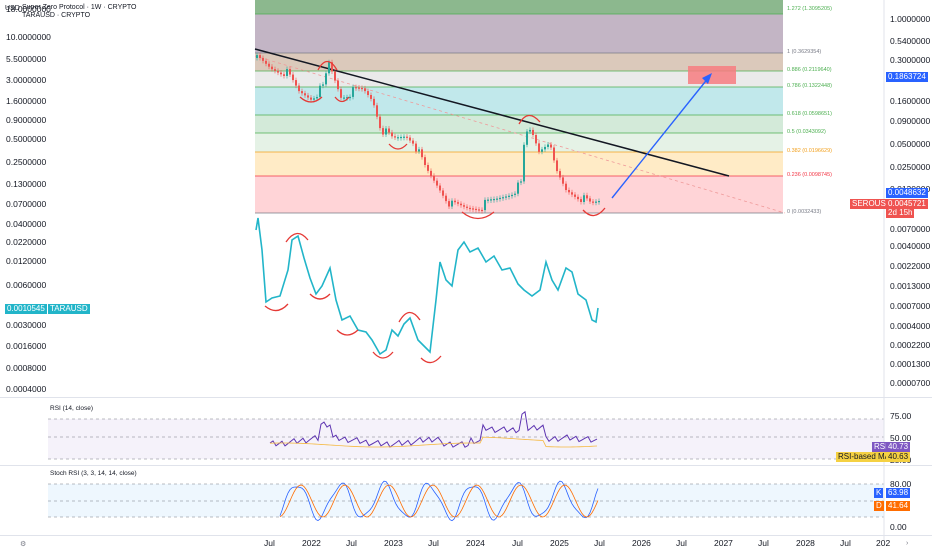 The width and height of the screenshot is (932, 550). Describe the element at coordinates (898, 506) in the screenshot. I see `stoch-d-value-tag: 41.64` at that location.